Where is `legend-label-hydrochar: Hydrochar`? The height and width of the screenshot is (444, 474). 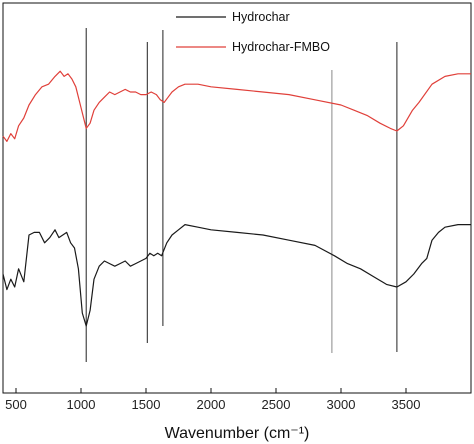
legend-label-hydrochar: Hydrochar is located at coordinates (261, 17).